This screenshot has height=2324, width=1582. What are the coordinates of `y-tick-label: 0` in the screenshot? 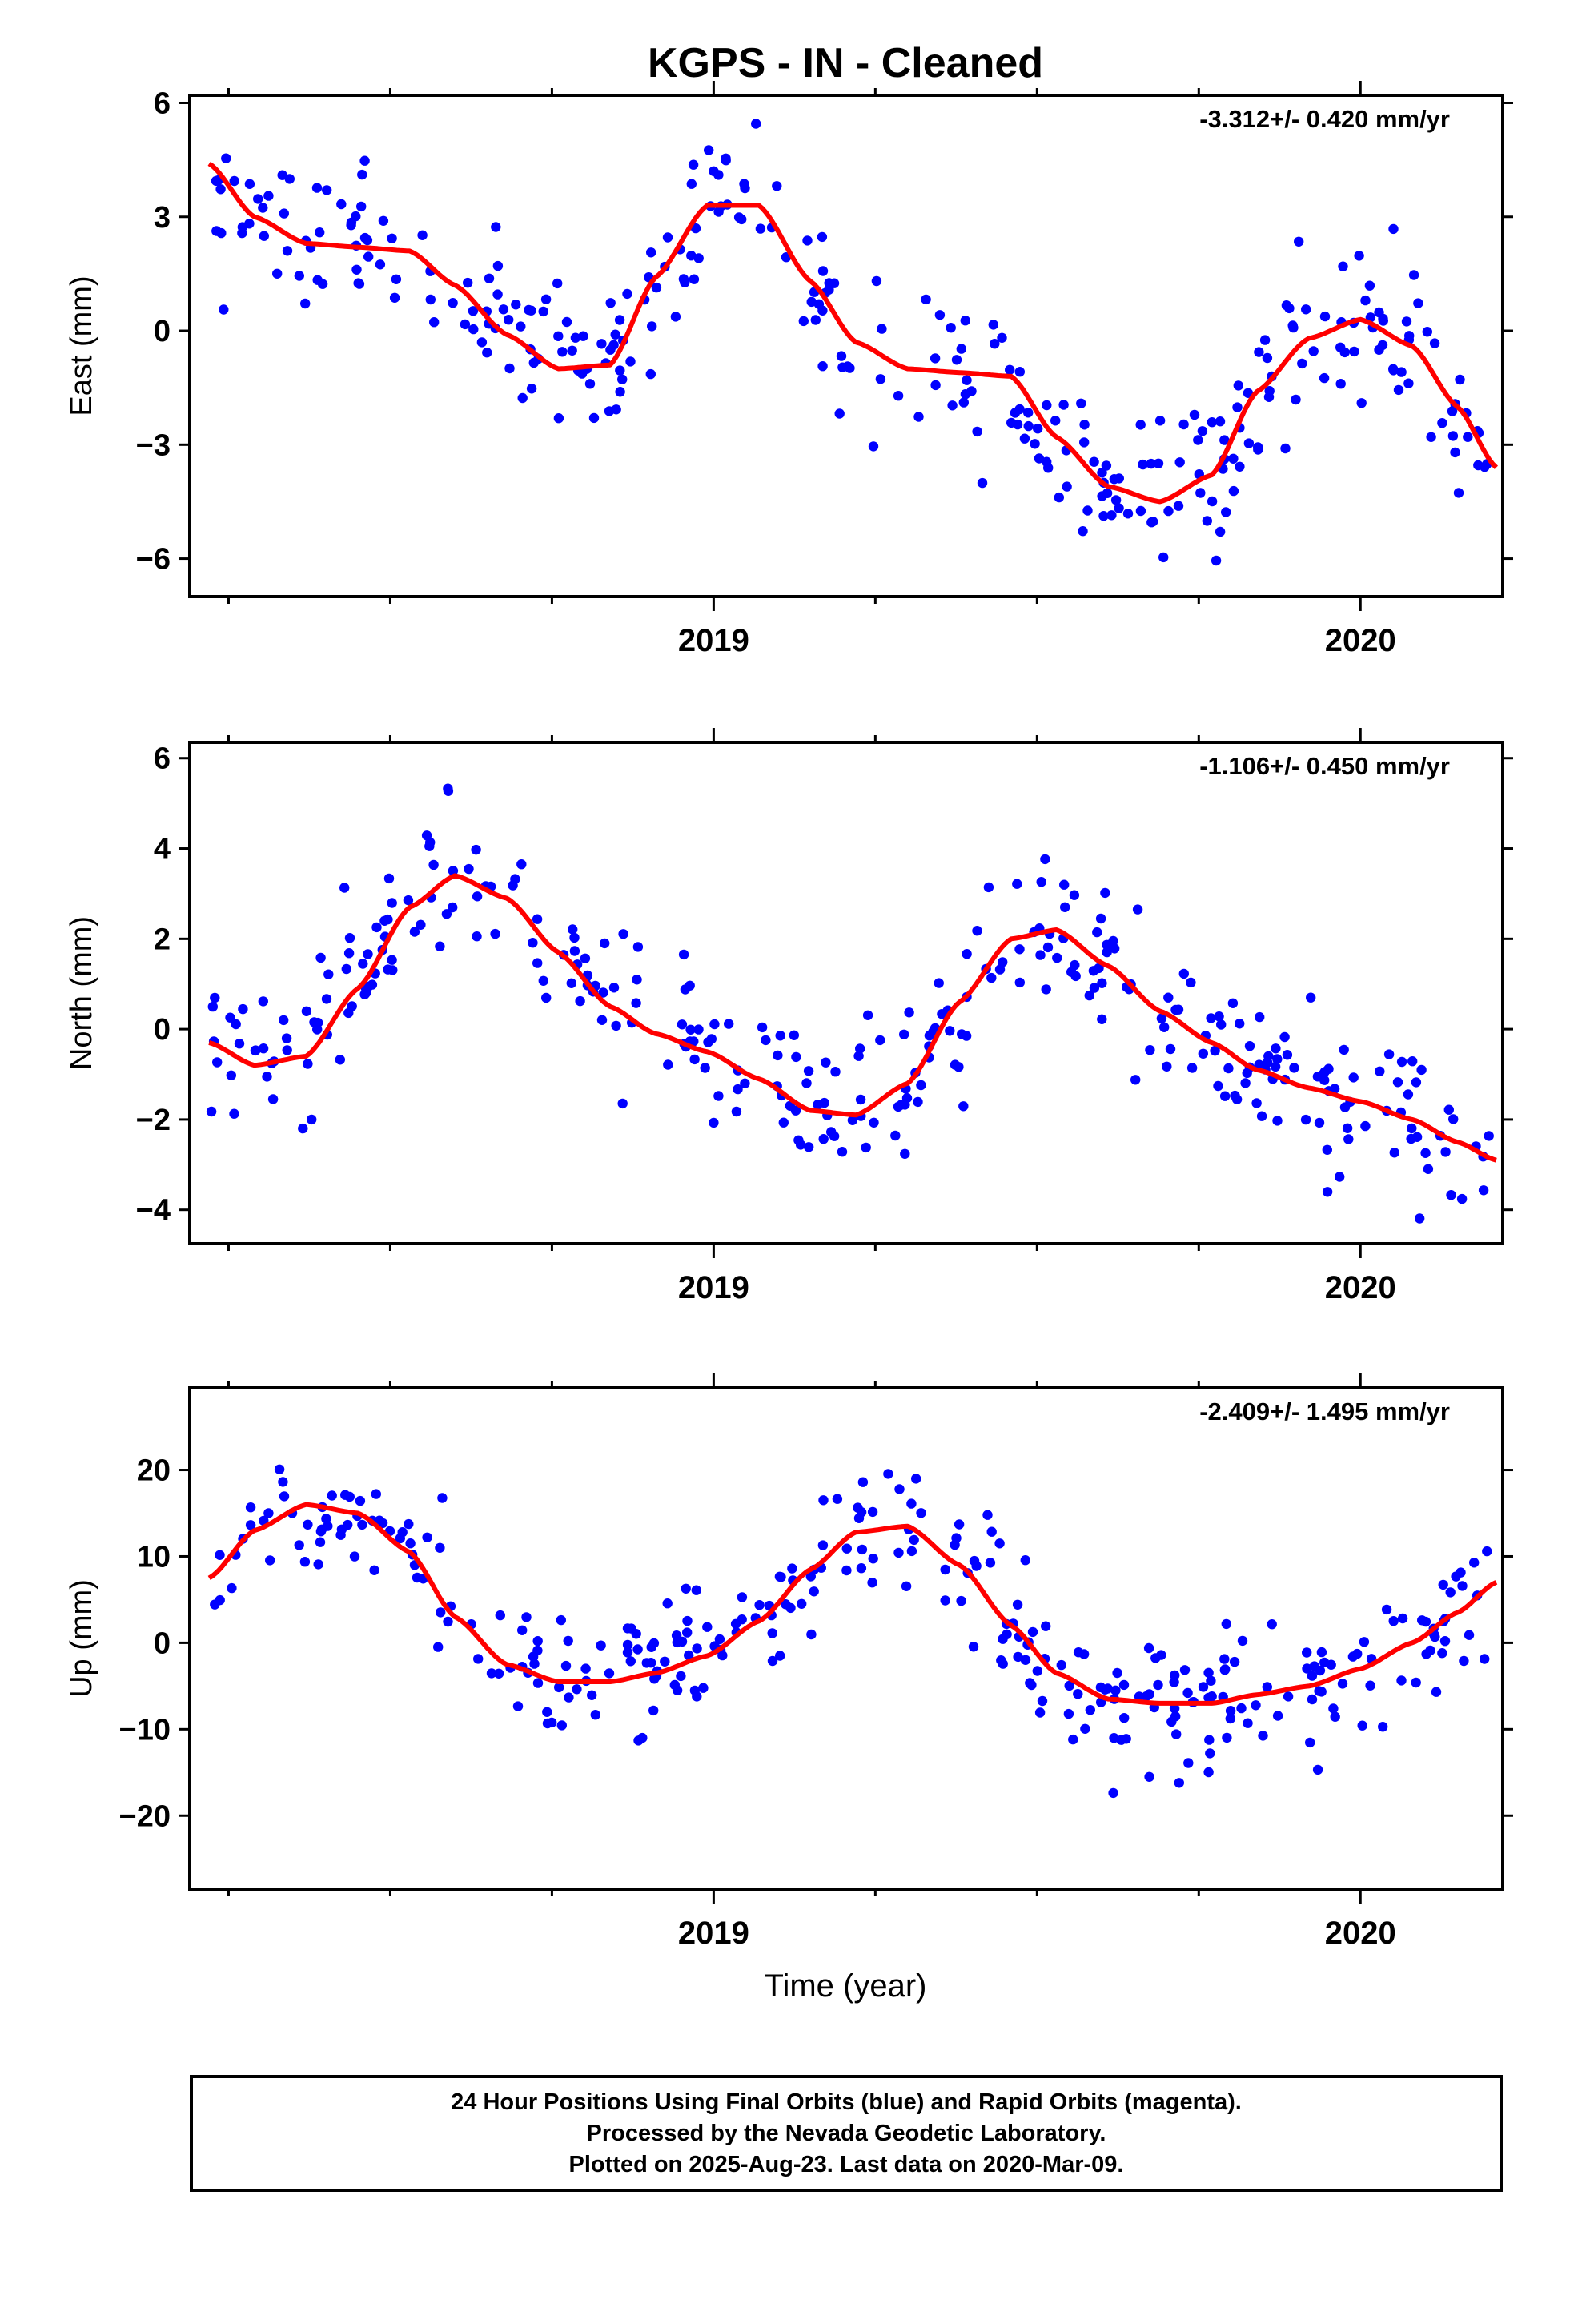 It's located at (162, 1030).